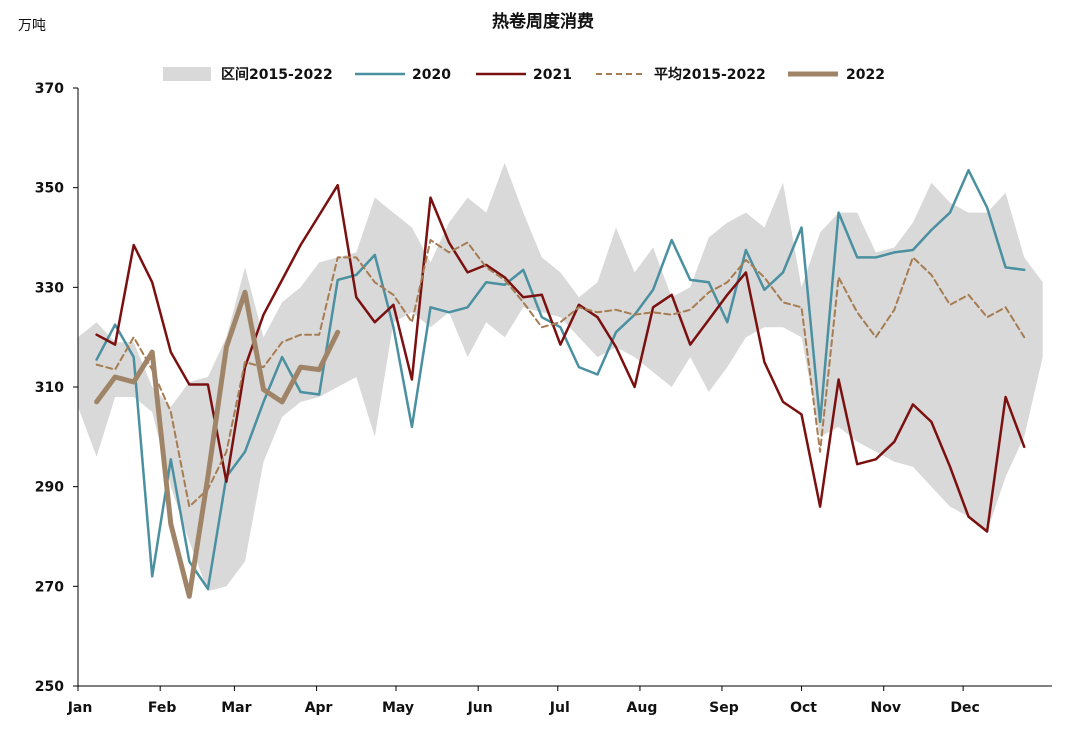 The width and height of the screenshot is (1080, 738). Describe the element at coordinates (49, 189) in the screenshot. I see `y-tick-label: 350` at that location.